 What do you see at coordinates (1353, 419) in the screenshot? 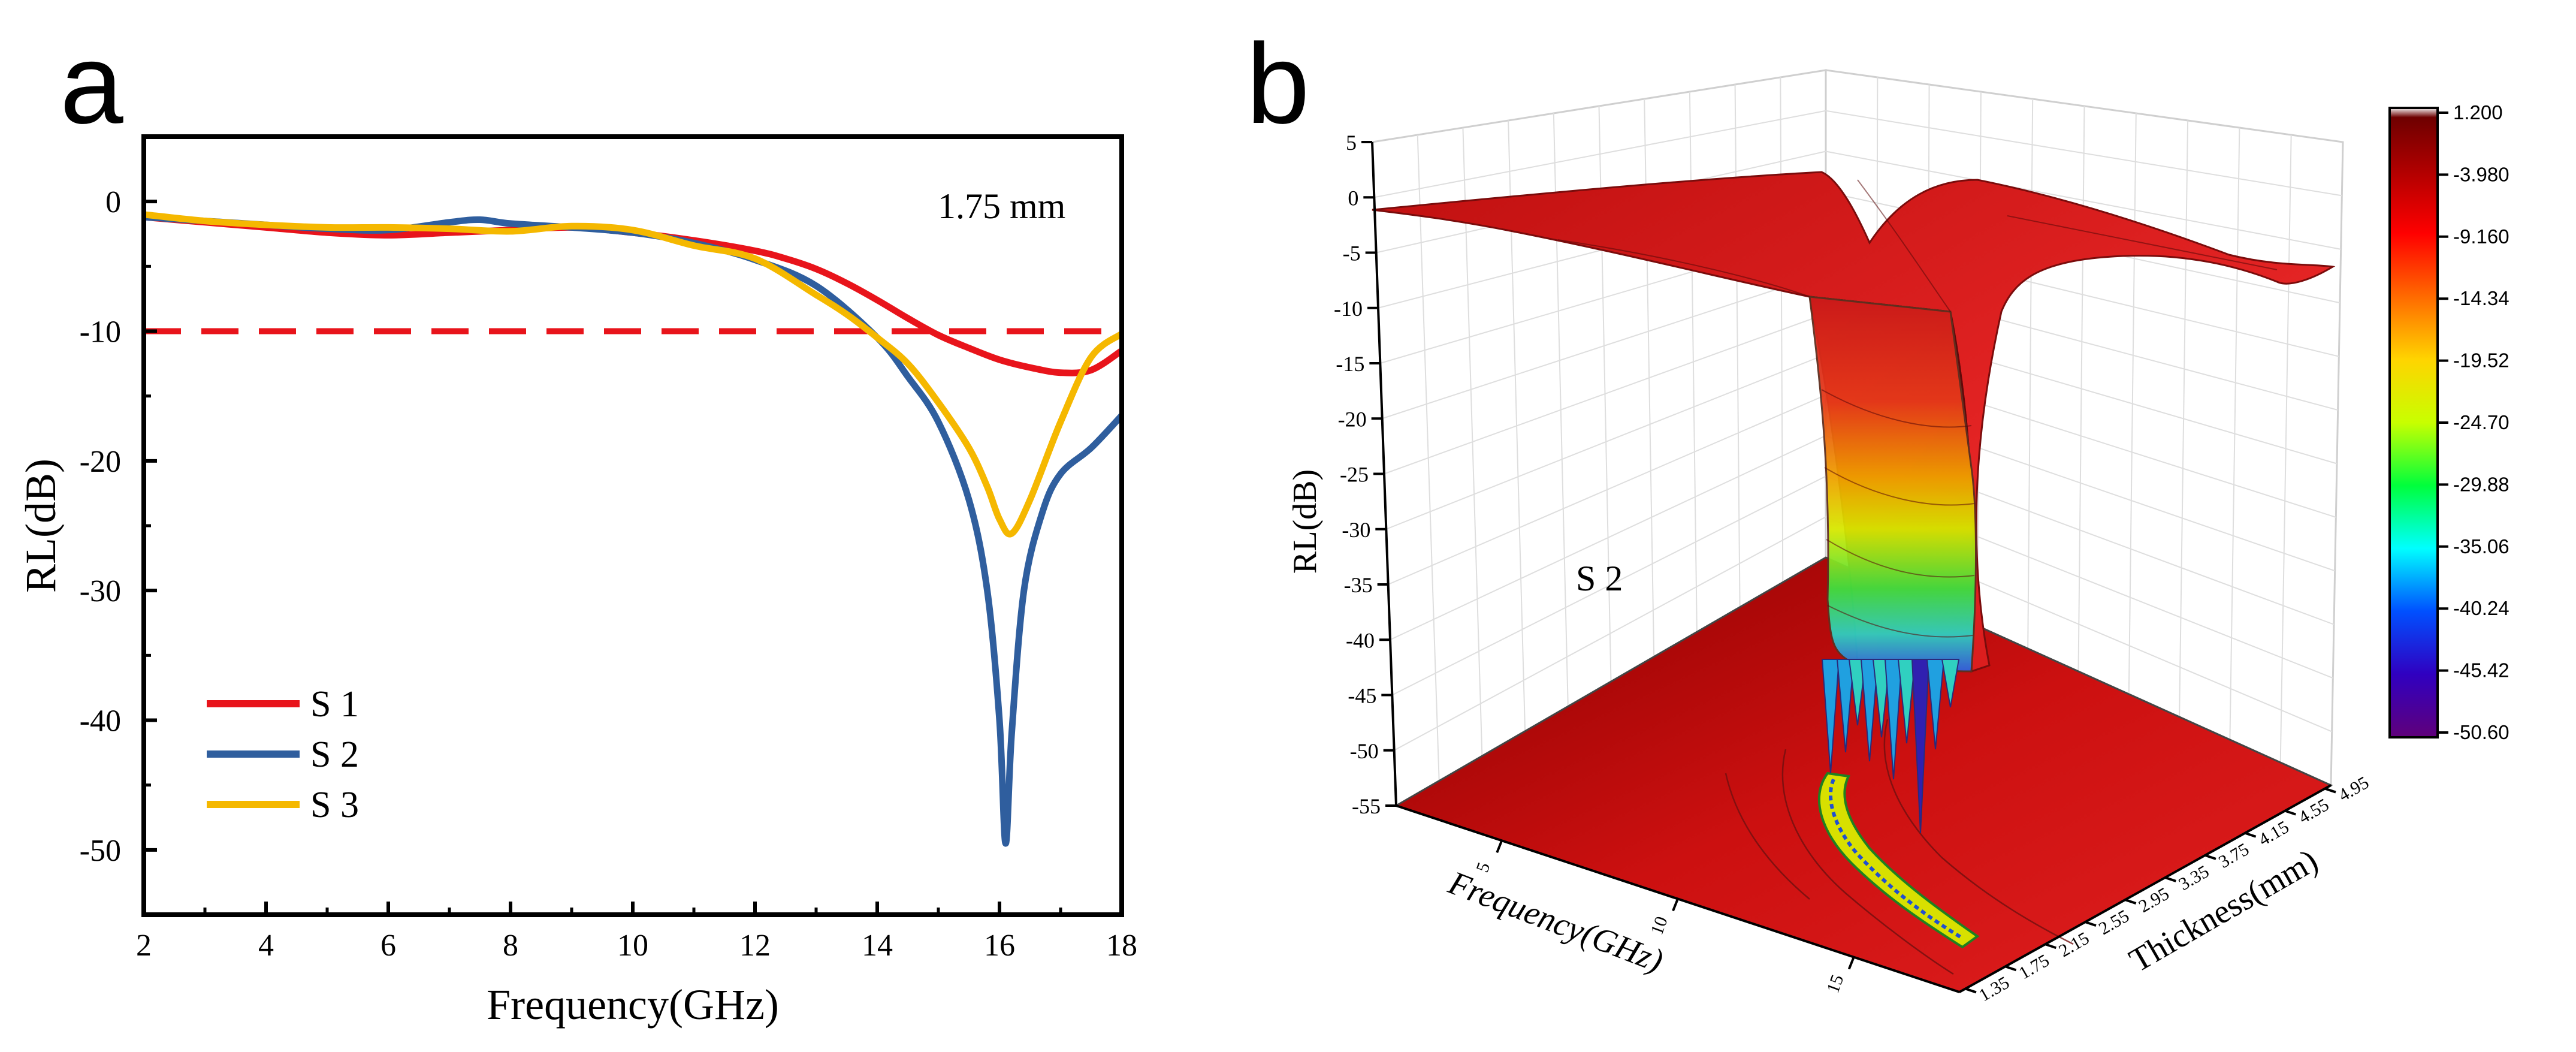
I see `z-tick-label-b: -20` at bounding box center [1353, 419].